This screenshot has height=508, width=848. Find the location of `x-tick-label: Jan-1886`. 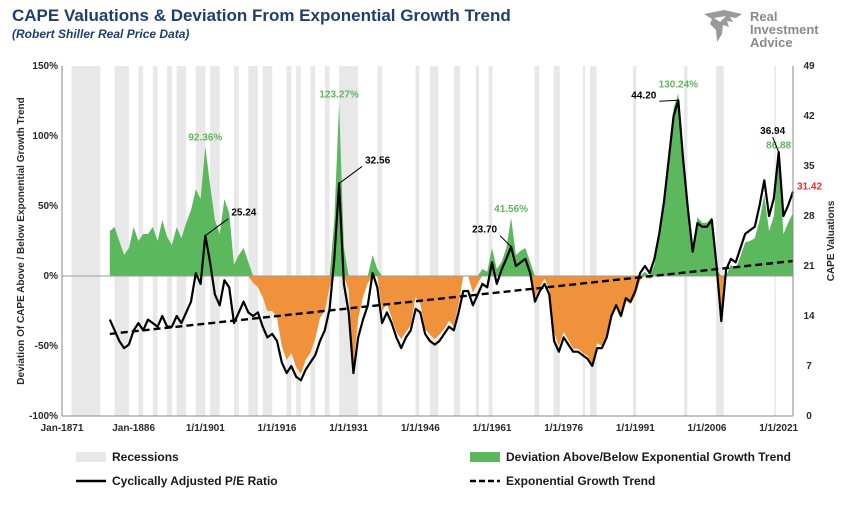

x-tick-label: Jan-1886 is located at coordinates (133, 428).